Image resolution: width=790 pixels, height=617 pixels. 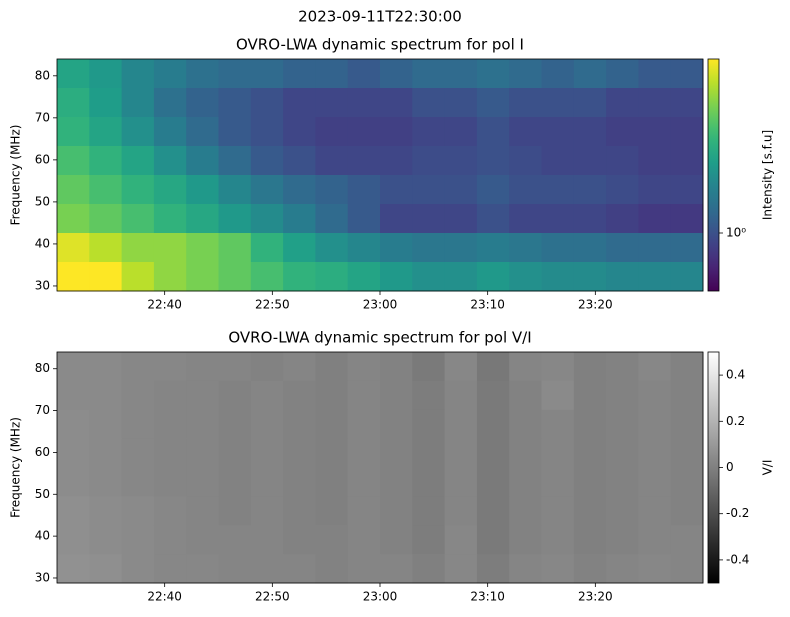 I want to click on y-axis-label: Frequency (MHz), so click(x=16, y=175).